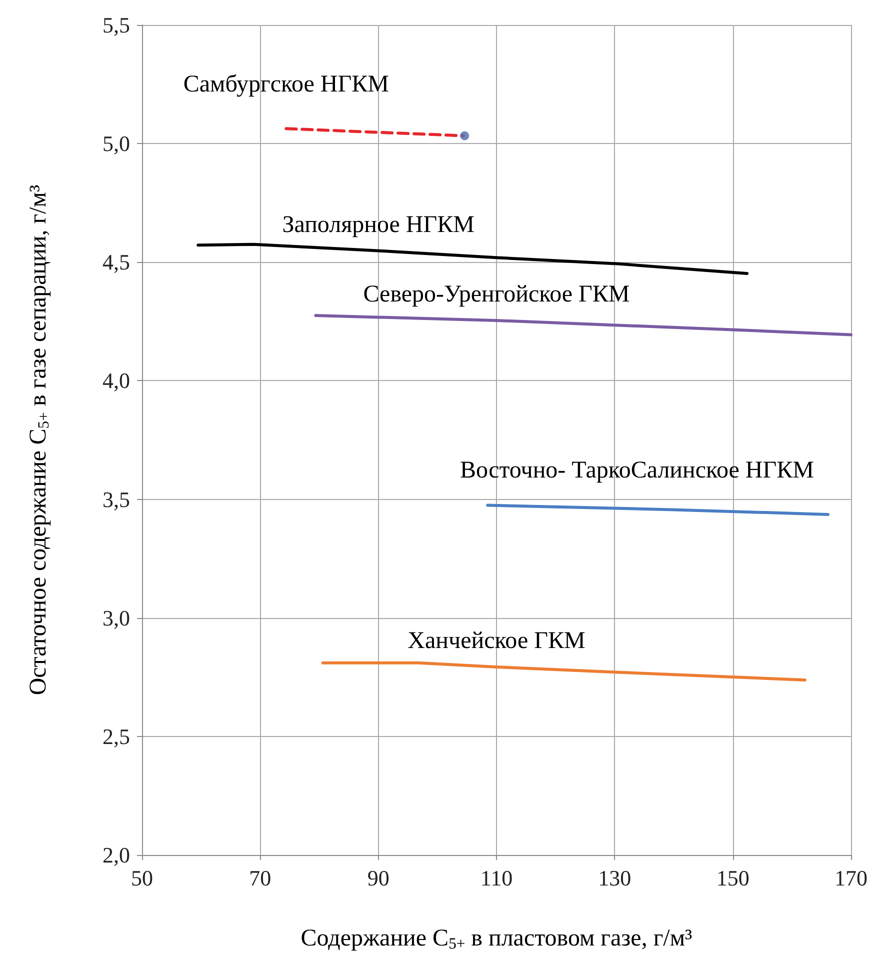  I want to click on y-tick-label: 4,0, so click(116, 381).